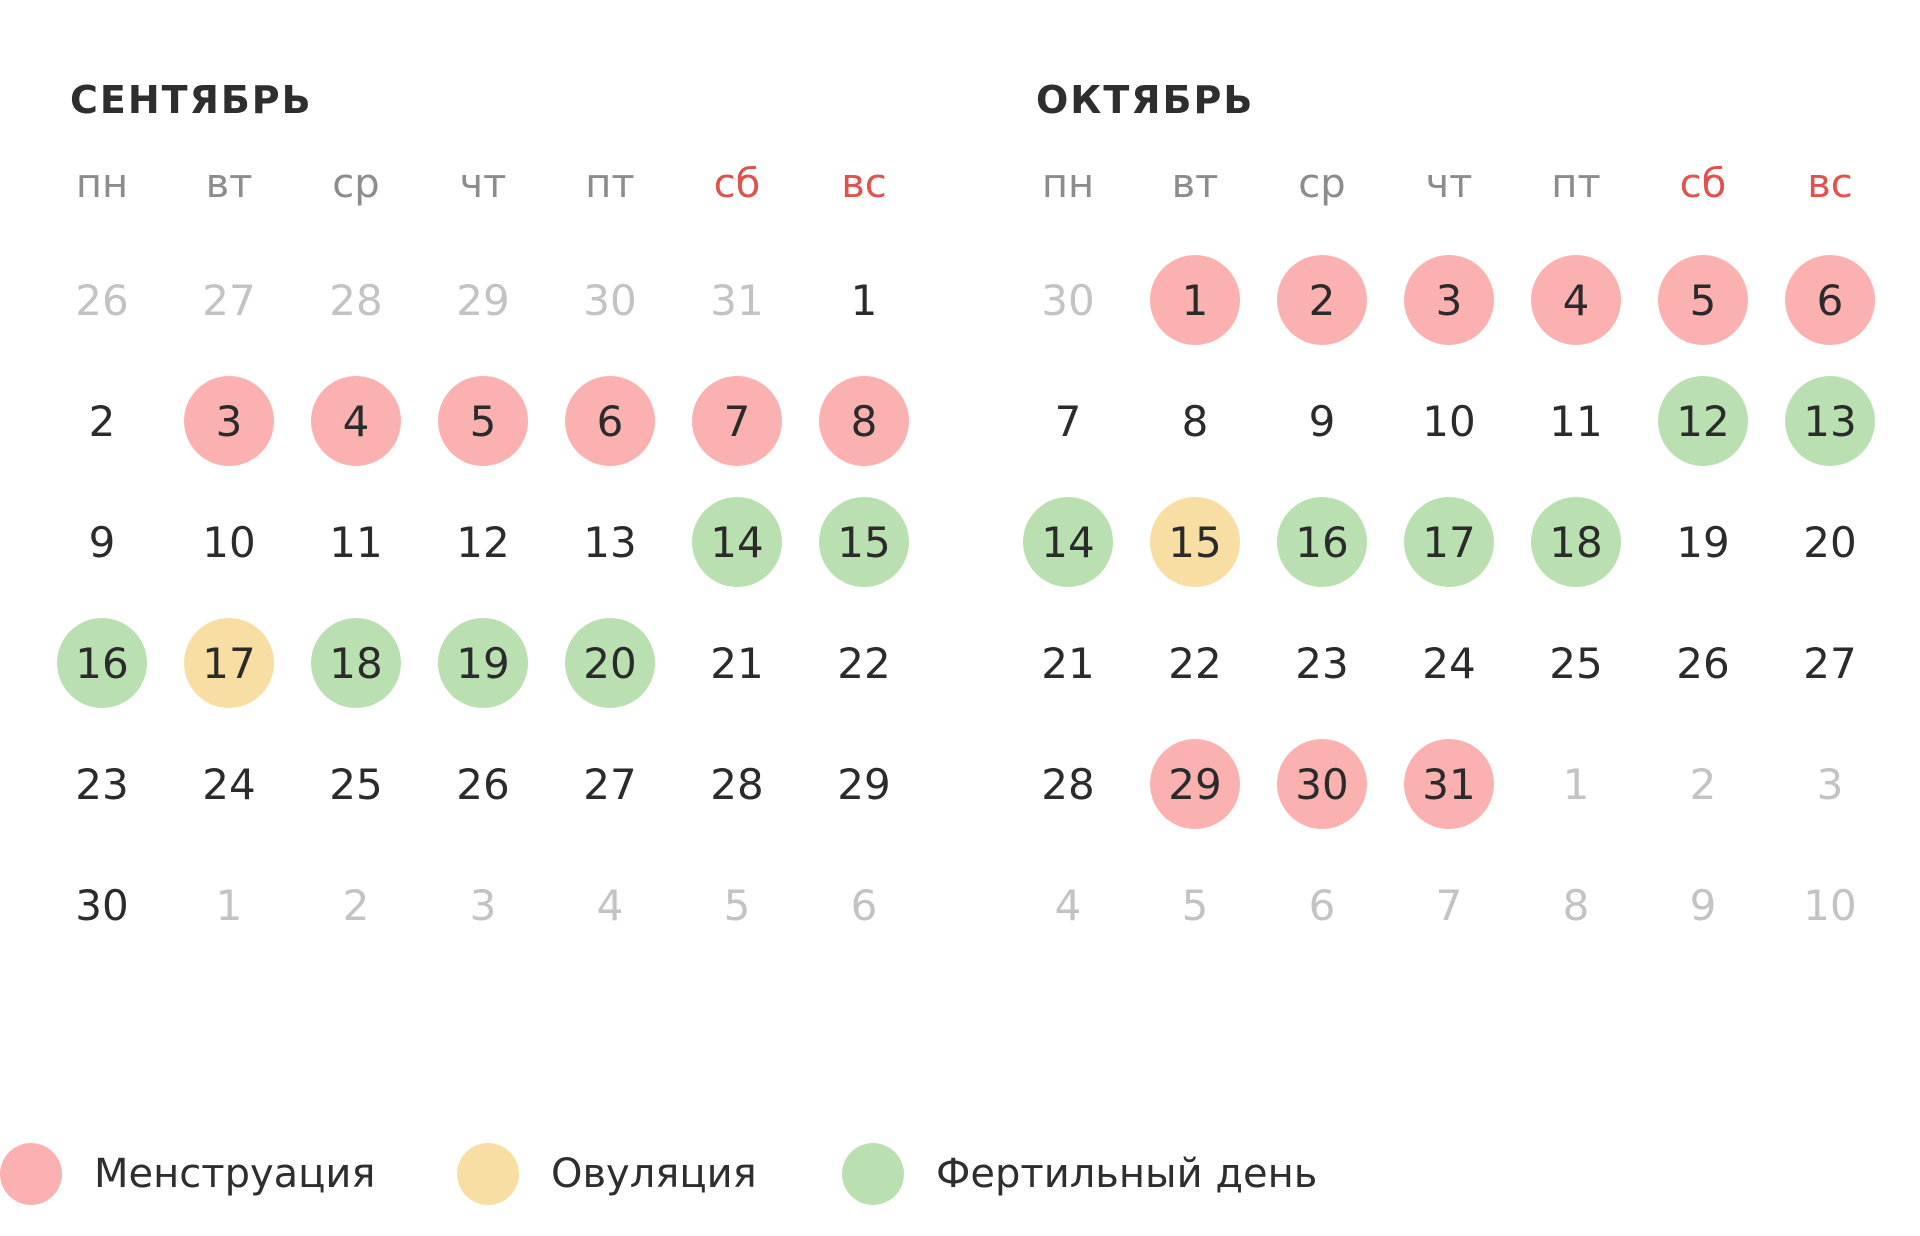  What do you see at coordinates (1449, 905) in the screenshot?
I see `day-outside-month: 7` at bounding box center [1449, 905].